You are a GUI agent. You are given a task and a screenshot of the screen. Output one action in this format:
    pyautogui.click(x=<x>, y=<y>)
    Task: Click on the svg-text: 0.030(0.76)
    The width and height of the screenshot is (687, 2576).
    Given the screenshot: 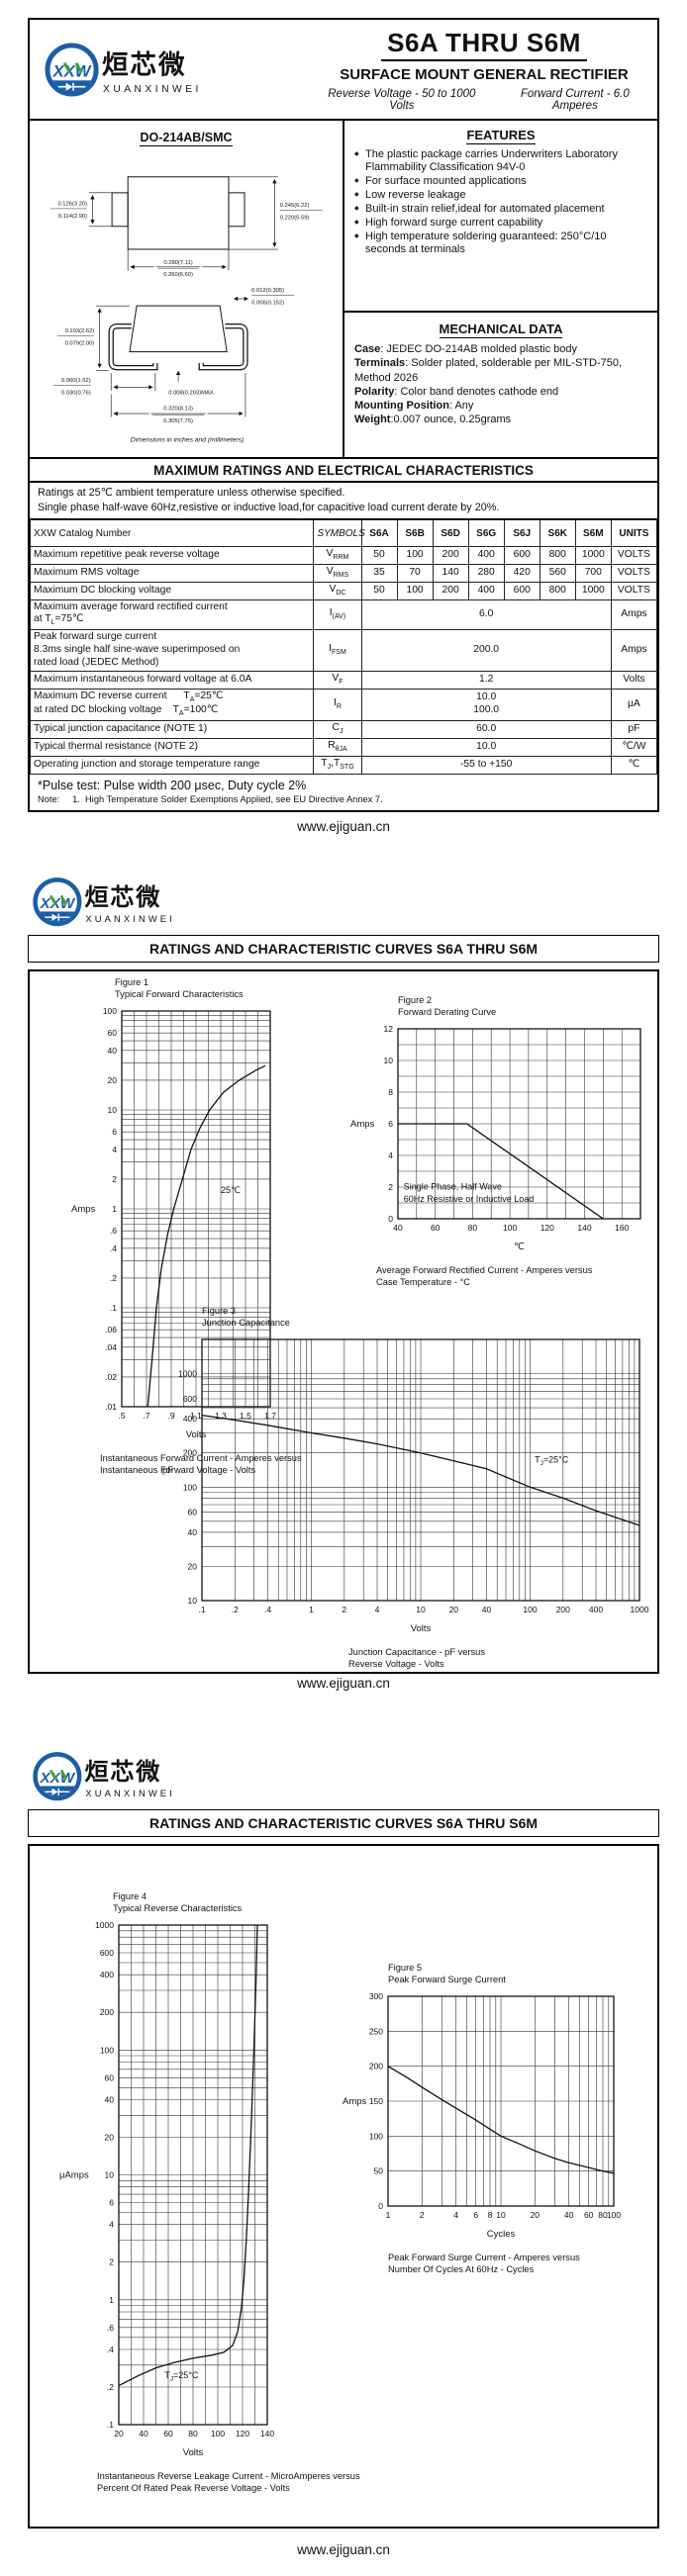 What is the action you would take?
    pyautogui.click(x=76, y=393)
    